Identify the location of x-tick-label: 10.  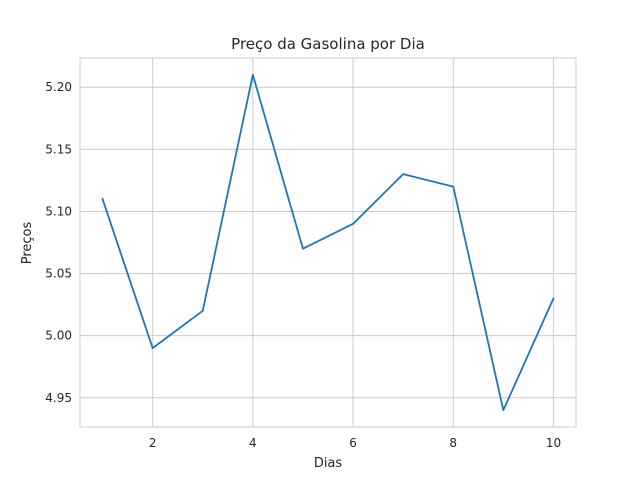
(553, 443).